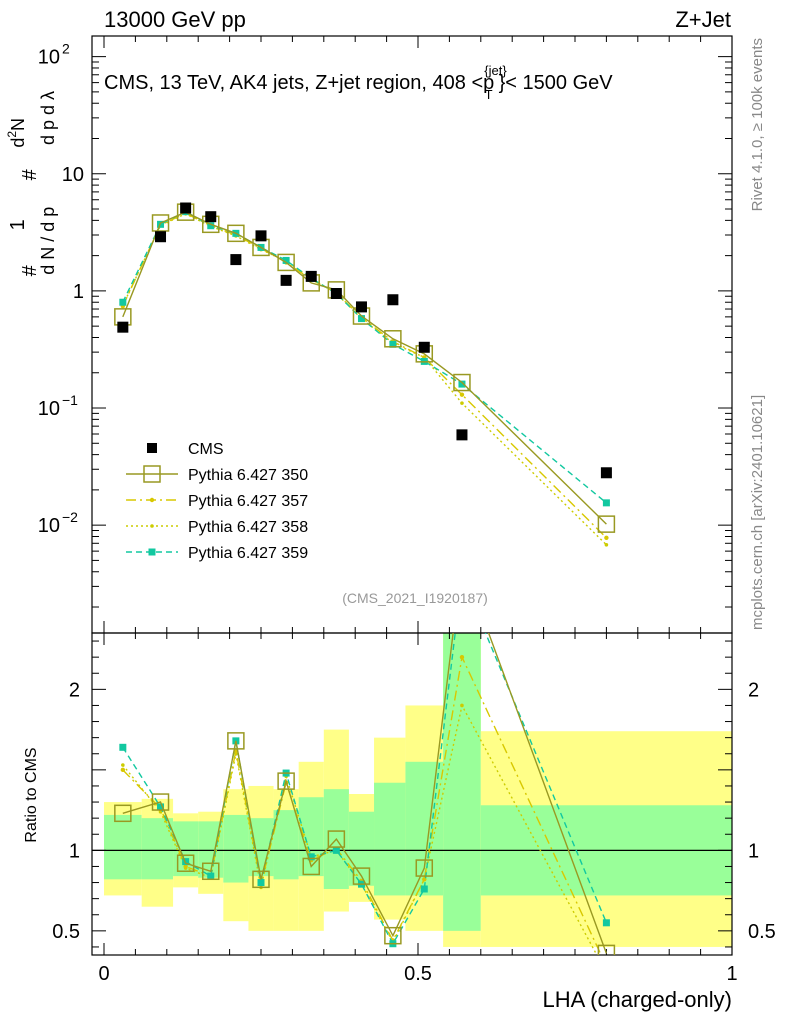  I want to click on legend-label: Pythia 6.427 350, so click(248, 475).